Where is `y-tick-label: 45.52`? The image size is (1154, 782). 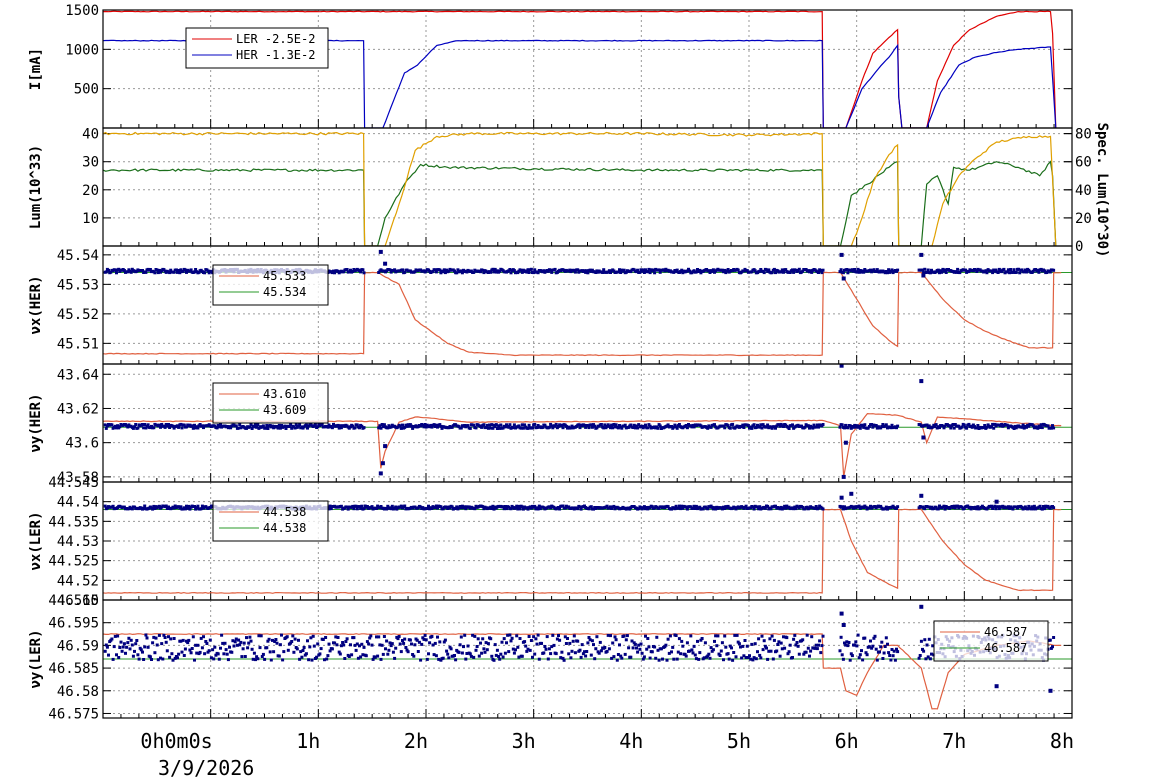 y-tick-label: 45.52 is located at coordinates (78, 315).